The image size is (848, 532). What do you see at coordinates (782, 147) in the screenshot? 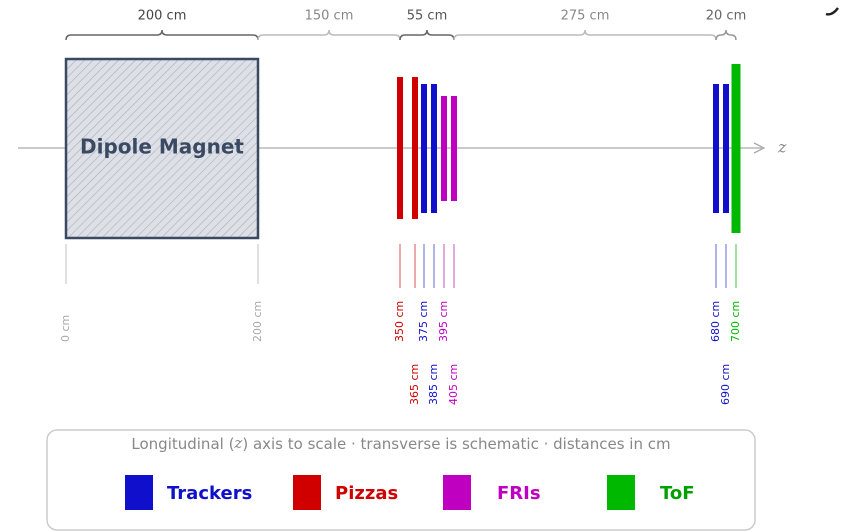
I see `axis-label: z` at bounding box center [782, 147].